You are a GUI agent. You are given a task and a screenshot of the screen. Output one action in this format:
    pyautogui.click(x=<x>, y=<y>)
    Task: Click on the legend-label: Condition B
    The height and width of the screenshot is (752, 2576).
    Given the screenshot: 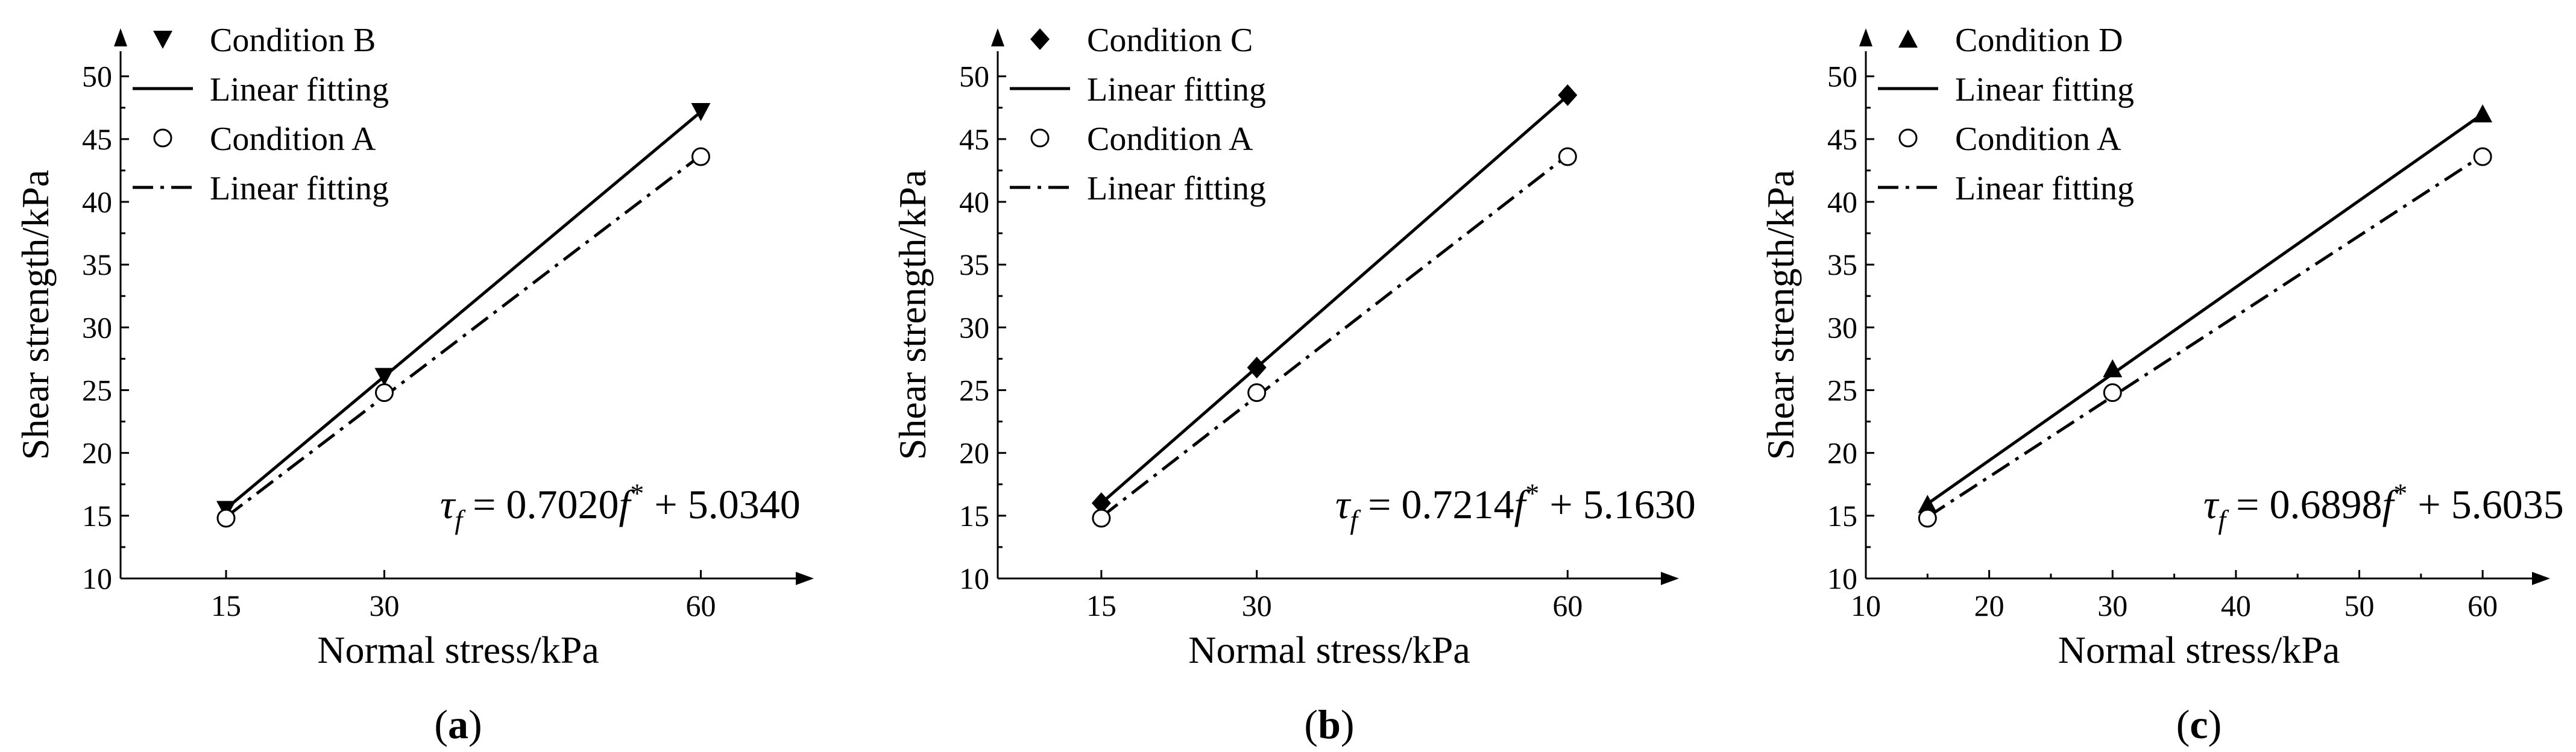 What is the action you would take?
    pyautogui.click(x=293, y=40)
    